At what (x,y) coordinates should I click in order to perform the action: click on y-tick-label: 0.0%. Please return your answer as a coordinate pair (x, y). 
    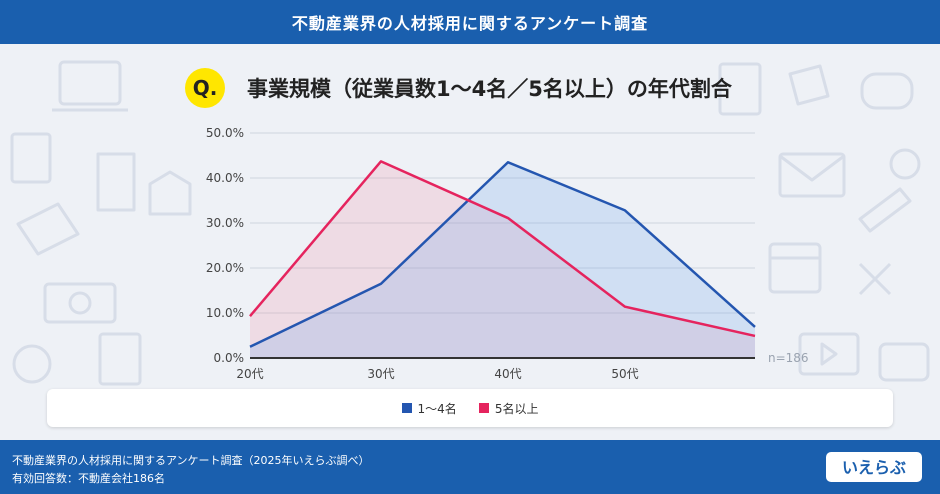
    Looking at the image, I should click on (229, 358).